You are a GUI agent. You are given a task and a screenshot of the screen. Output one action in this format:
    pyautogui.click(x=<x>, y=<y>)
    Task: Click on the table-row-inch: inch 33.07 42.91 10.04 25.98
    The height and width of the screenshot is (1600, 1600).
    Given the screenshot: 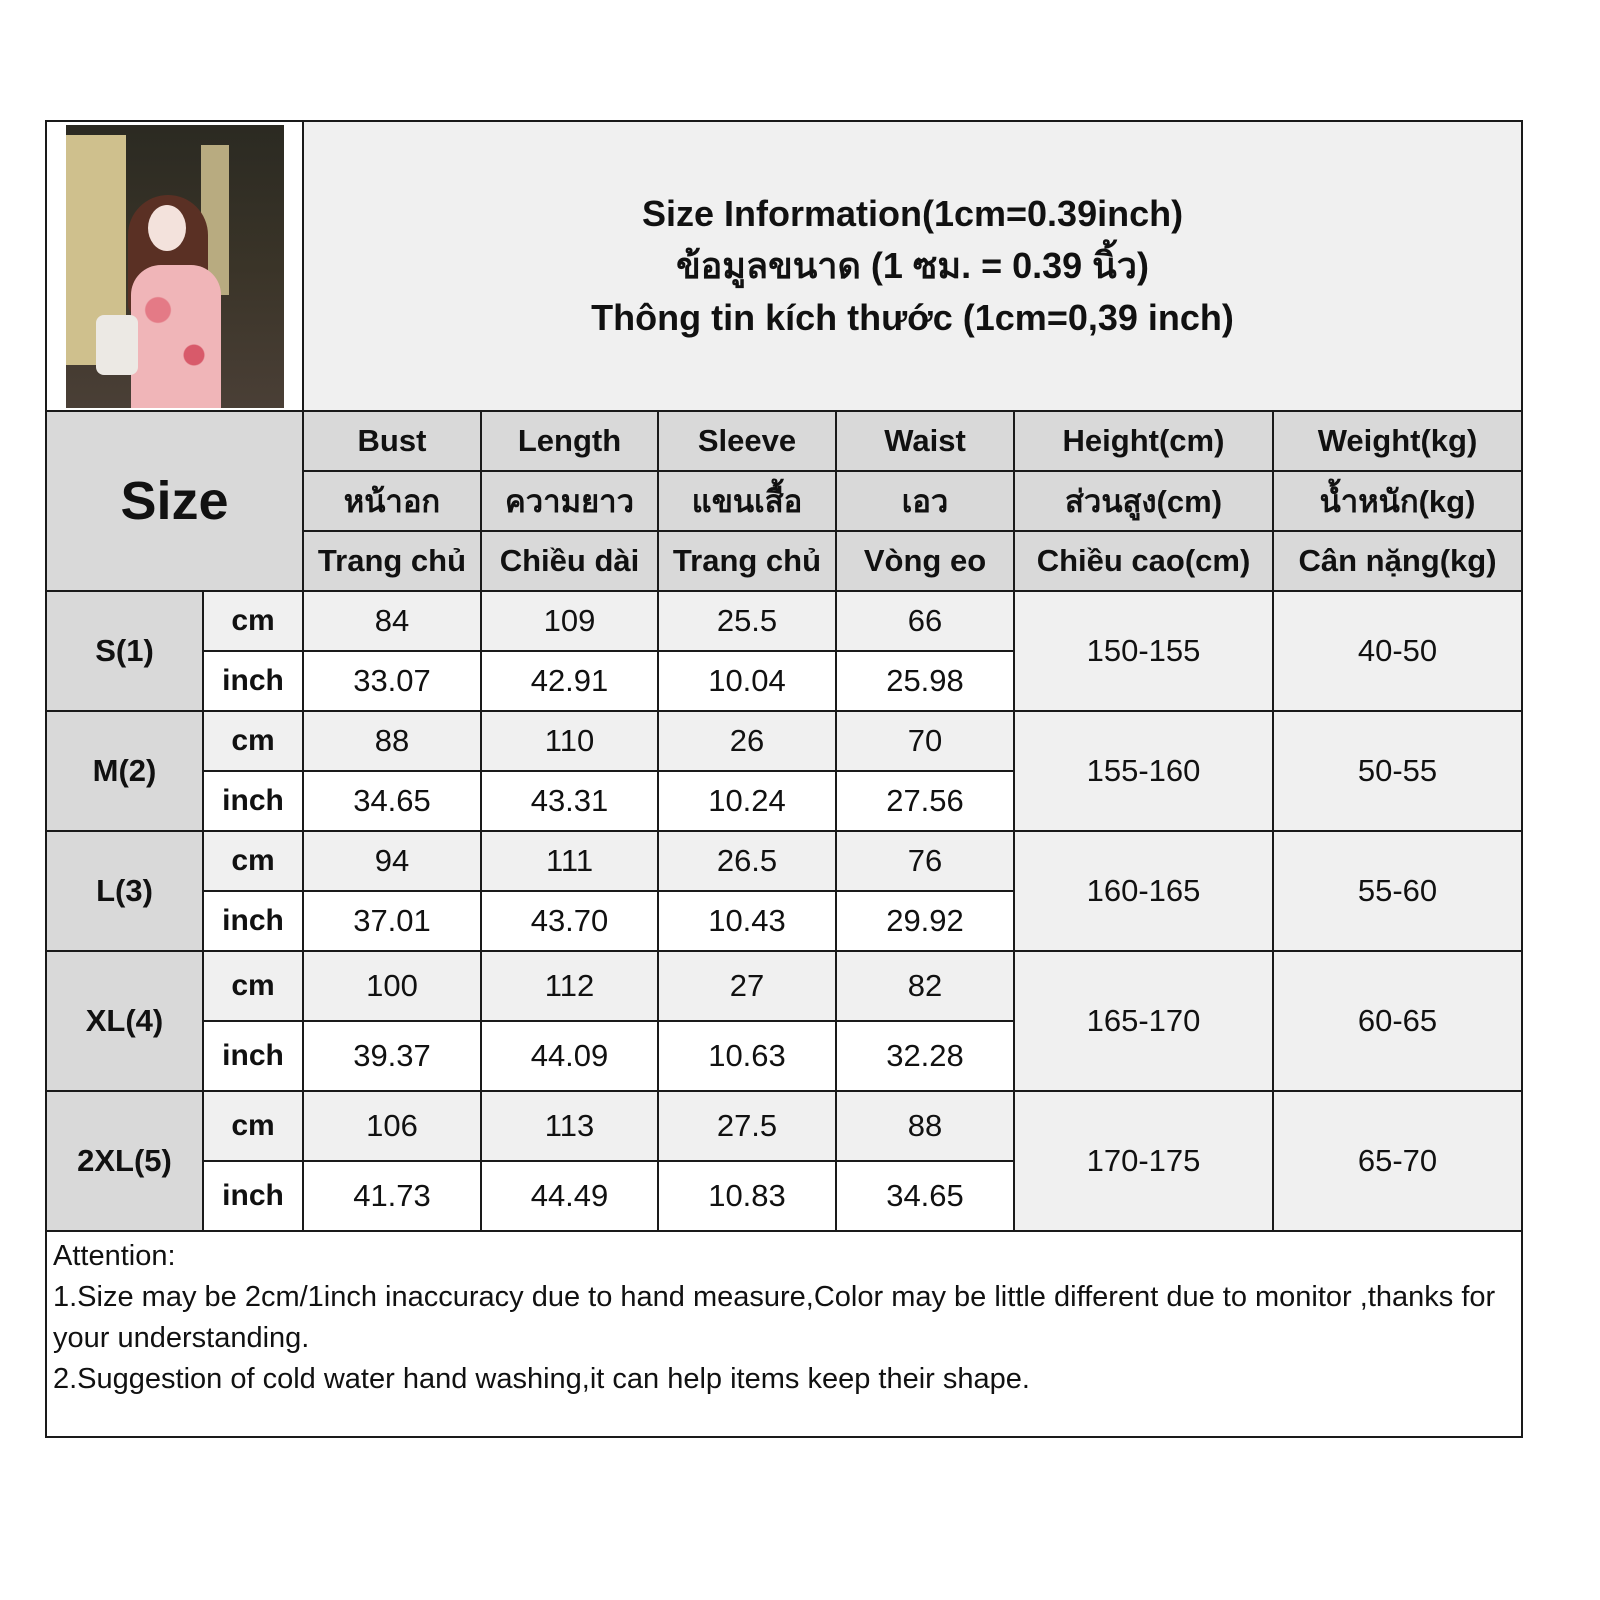 What is the action you would take?
    pyautogui.click(x=784, y=681)
    